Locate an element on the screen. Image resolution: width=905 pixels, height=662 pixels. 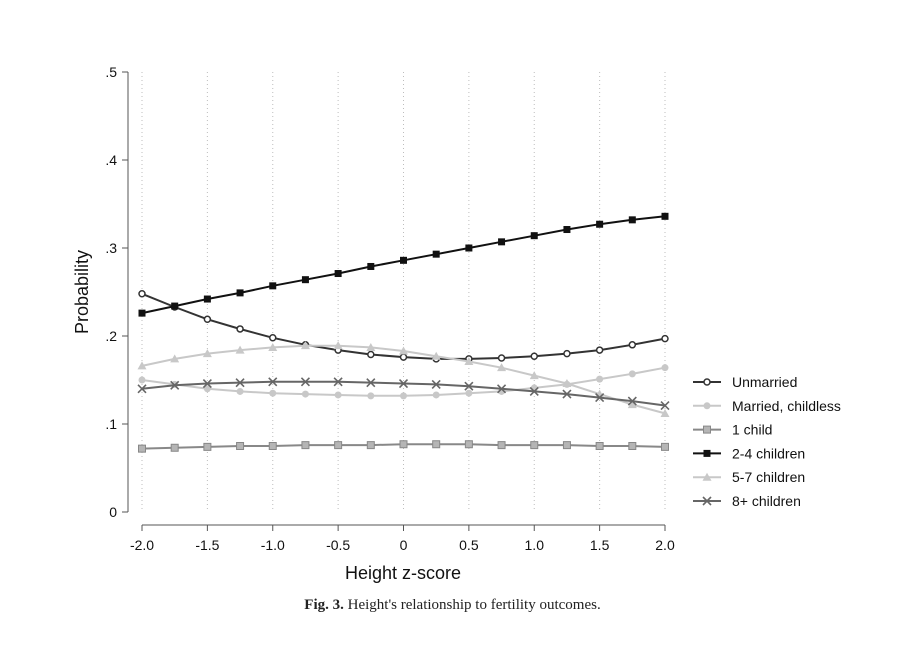
x-tick-label: 0.5 is located at coordinates (469, 545).